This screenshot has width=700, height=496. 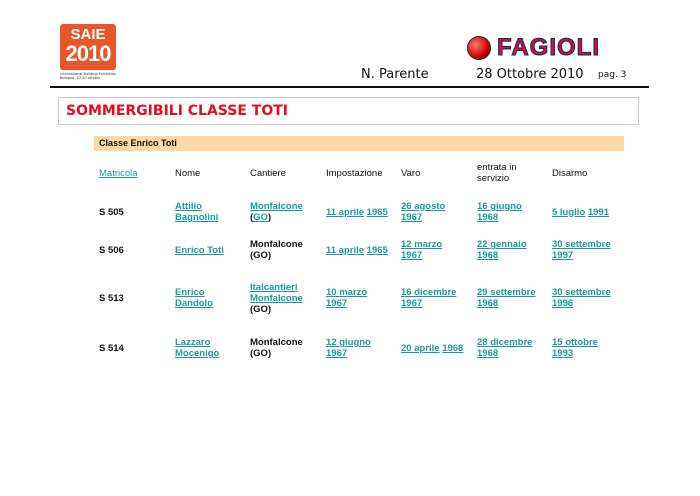 I want to click on cell-text: ), so click(x=269, y=217).